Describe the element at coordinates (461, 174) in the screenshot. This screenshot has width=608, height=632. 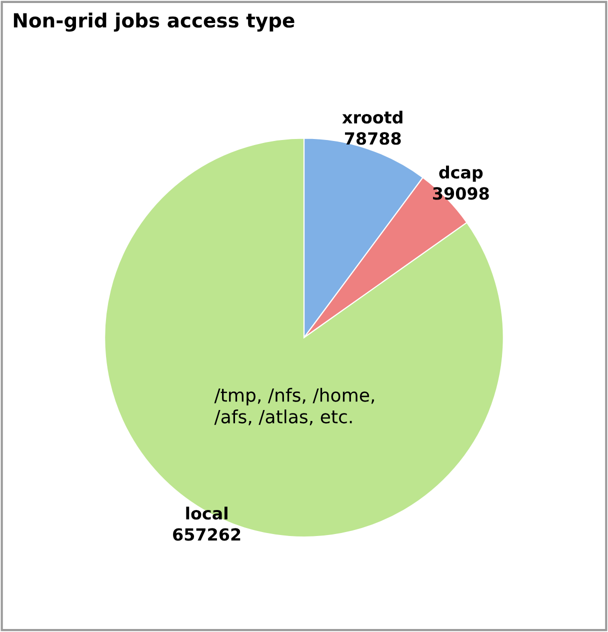
I see `slice-label: dcap` at that location.